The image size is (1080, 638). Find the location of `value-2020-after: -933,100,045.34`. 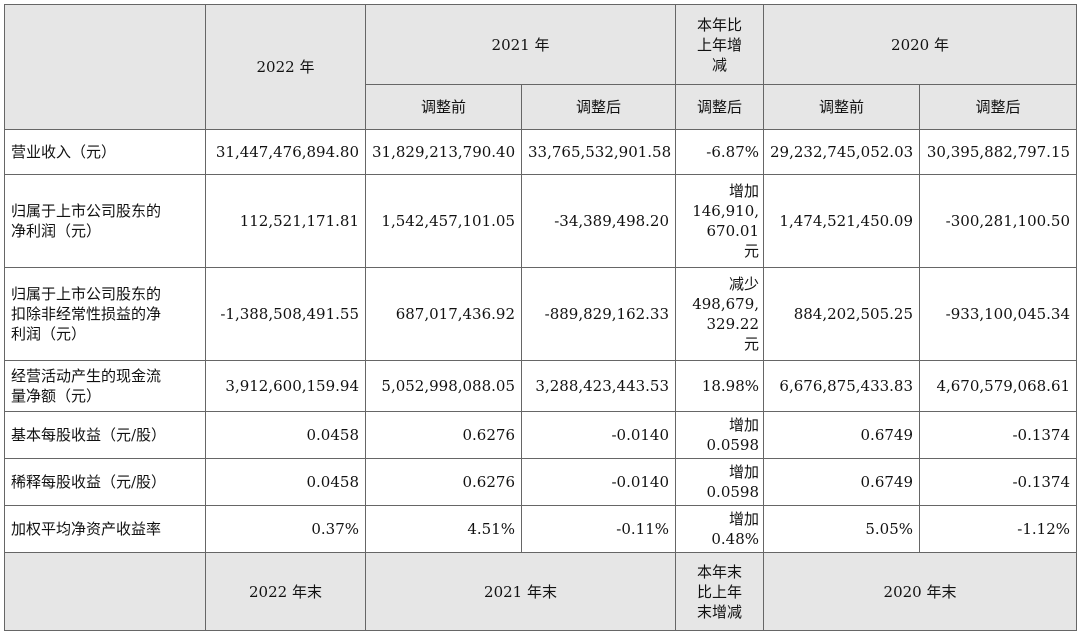

value-2020-after: -933,100,045.34 is located at coordinates (998, 314).